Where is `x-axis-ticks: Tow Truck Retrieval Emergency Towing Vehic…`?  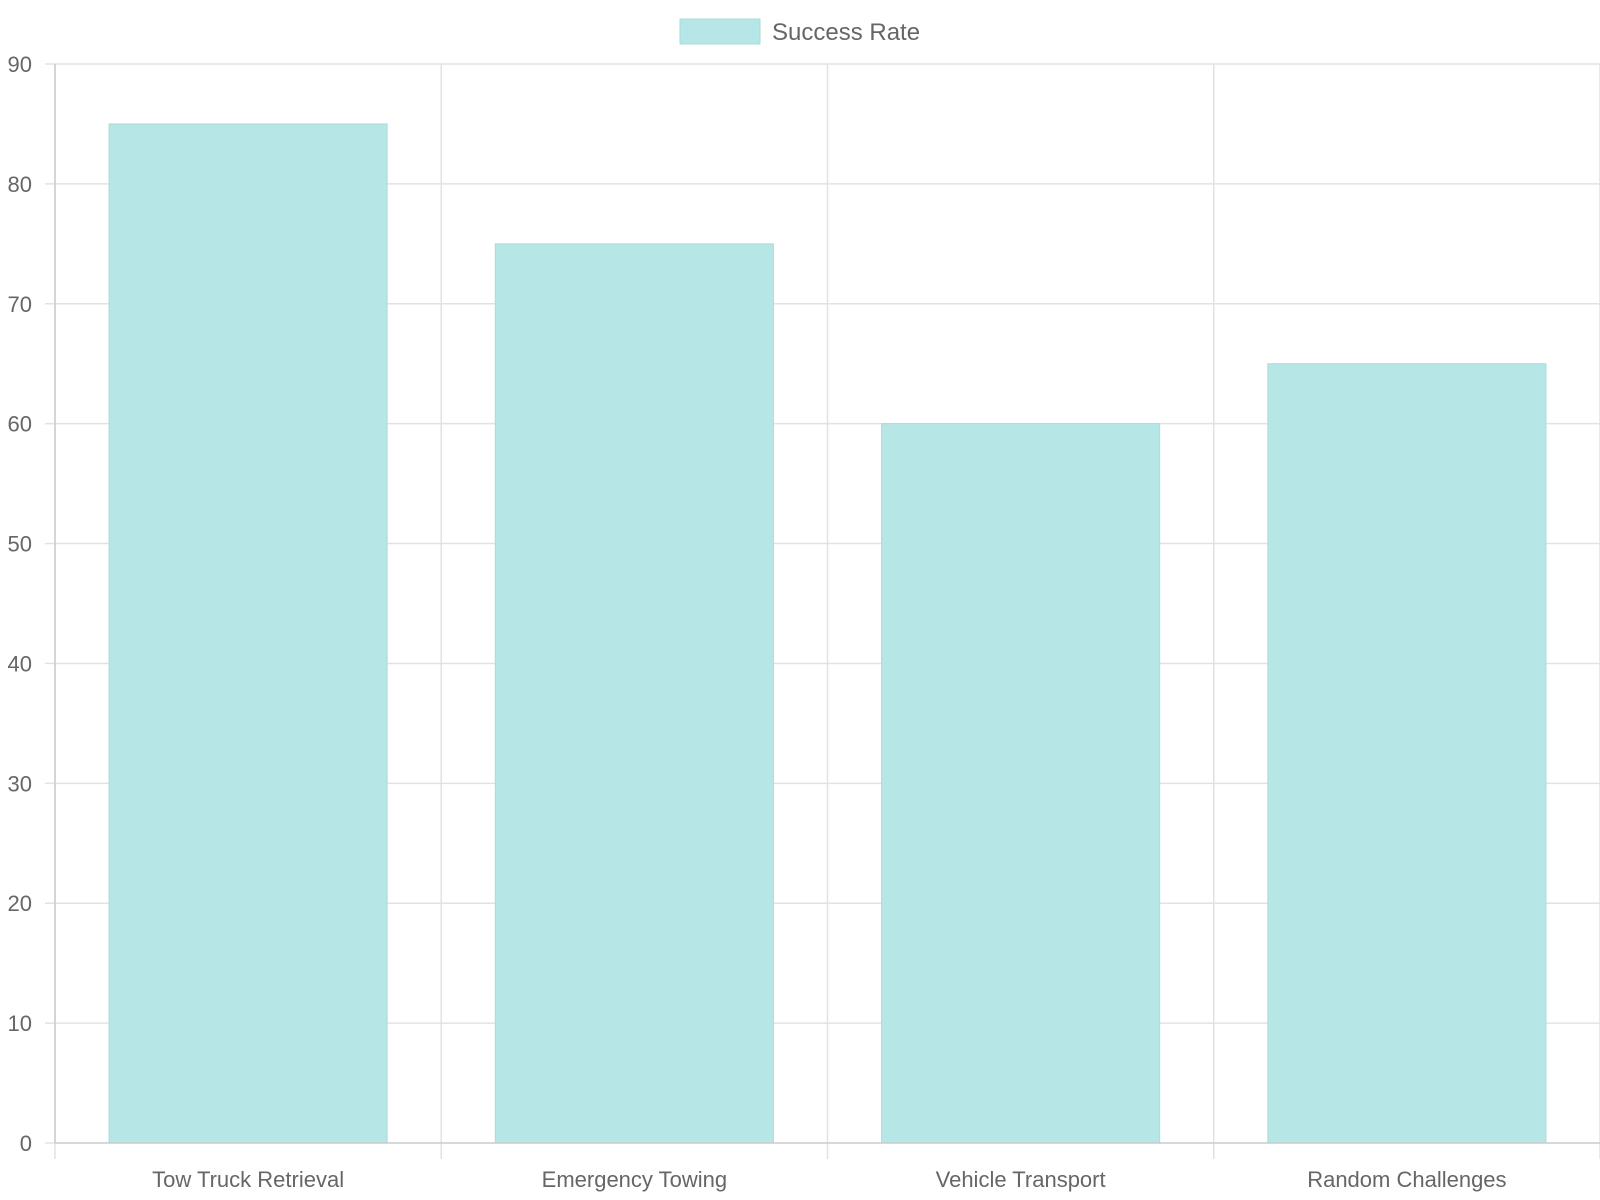
x-axis-ticks: Tow Truck Retrieval Emergency Towing Vehic… is located at coordinates (829, 1179).